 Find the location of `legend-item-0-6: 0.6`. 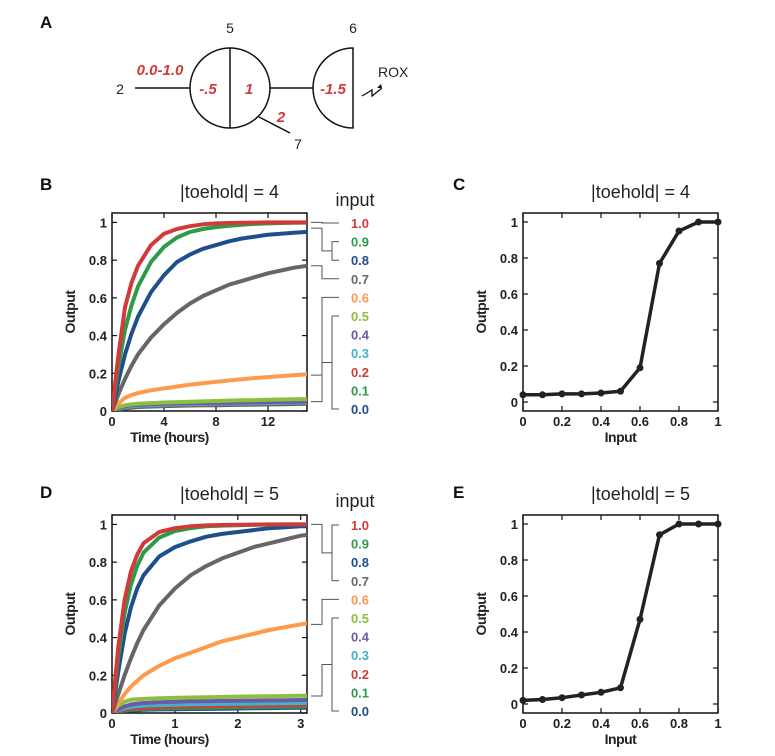

legend-item-0-6: 0.6 is located at coordinates (360, 297).